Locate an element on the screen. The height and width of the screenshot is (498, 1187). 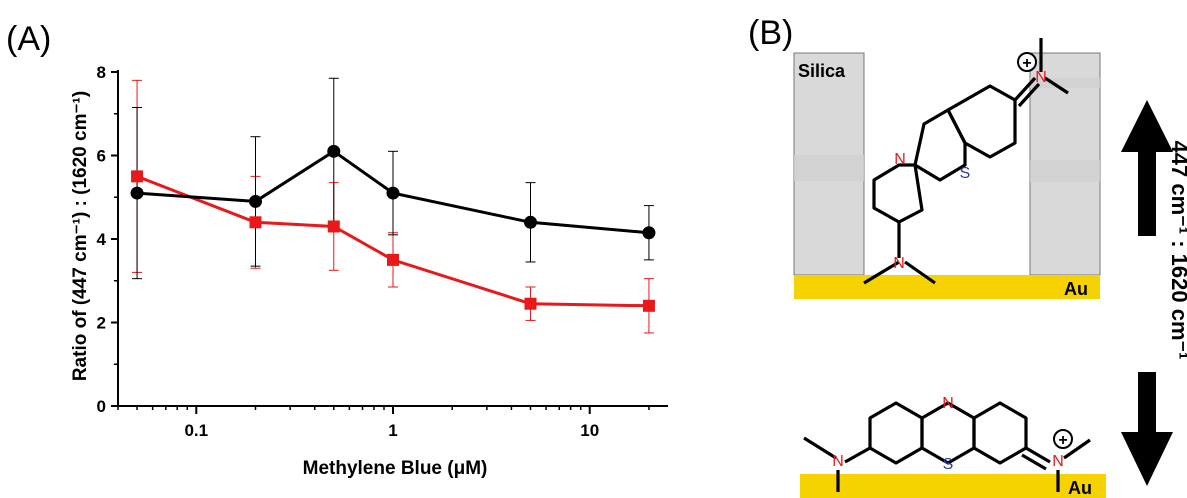
y-tick-label: 4 is located at coordinates (102, 239).